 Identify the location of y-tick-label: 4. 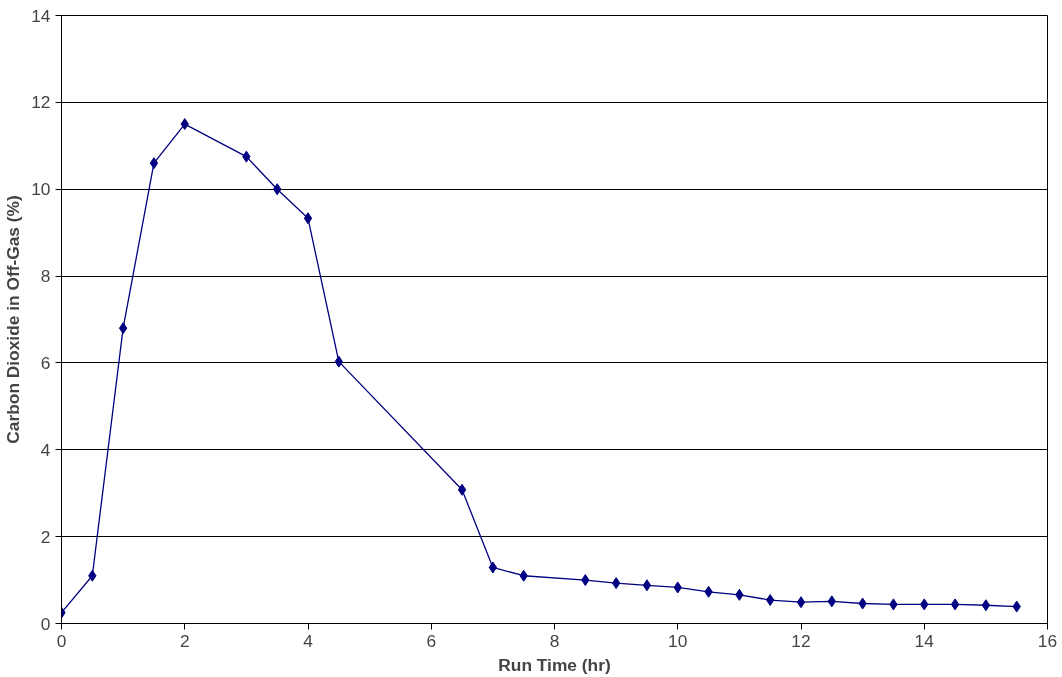
(45, 449).